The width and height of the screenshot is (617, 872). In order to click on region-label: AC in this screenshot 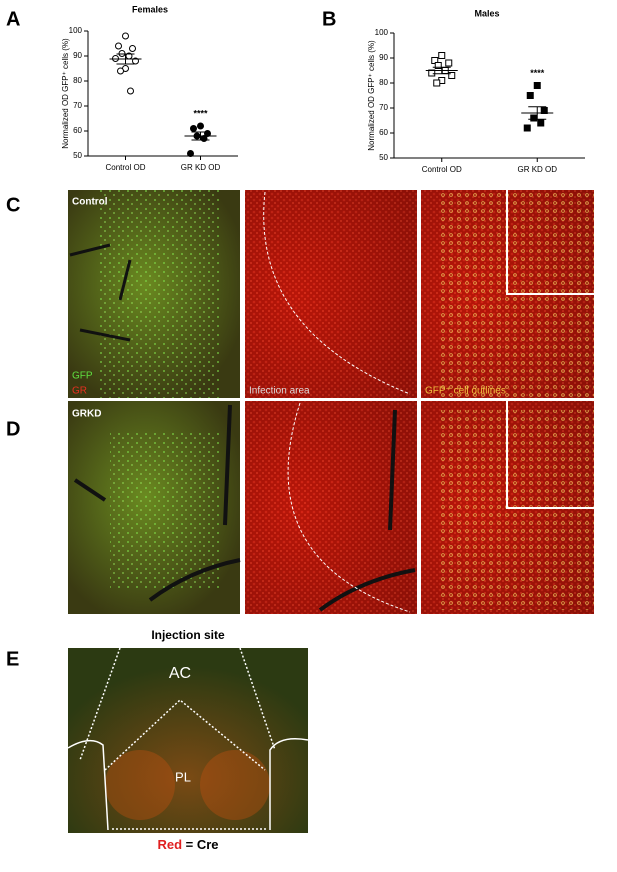, I will do `click(180, 673)`.